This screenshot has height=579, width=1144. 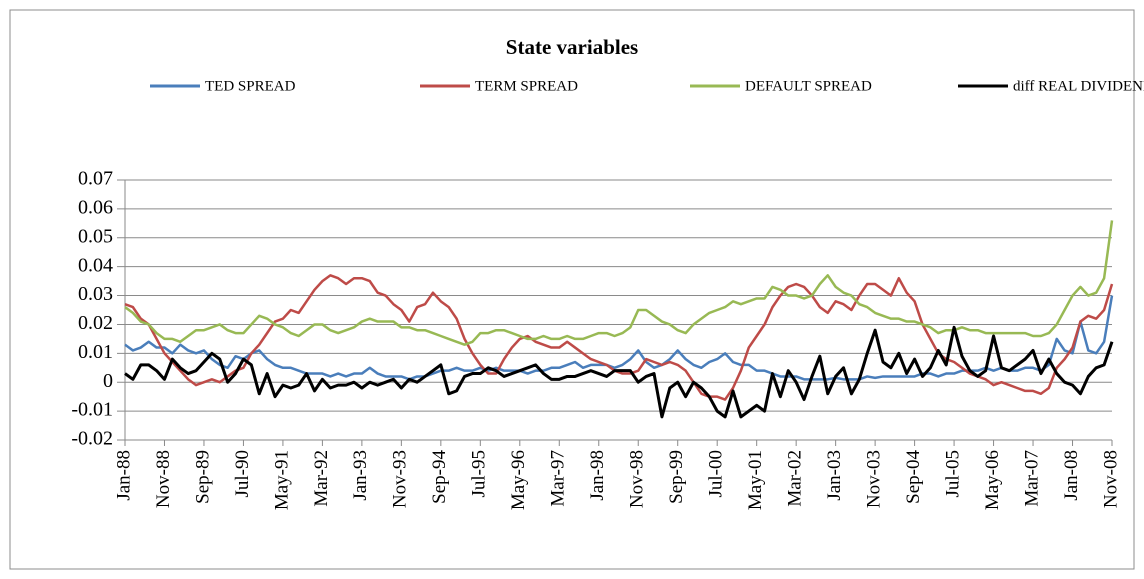 I want to click on y-tick-label: 0.05, so click(x=95, y=236).